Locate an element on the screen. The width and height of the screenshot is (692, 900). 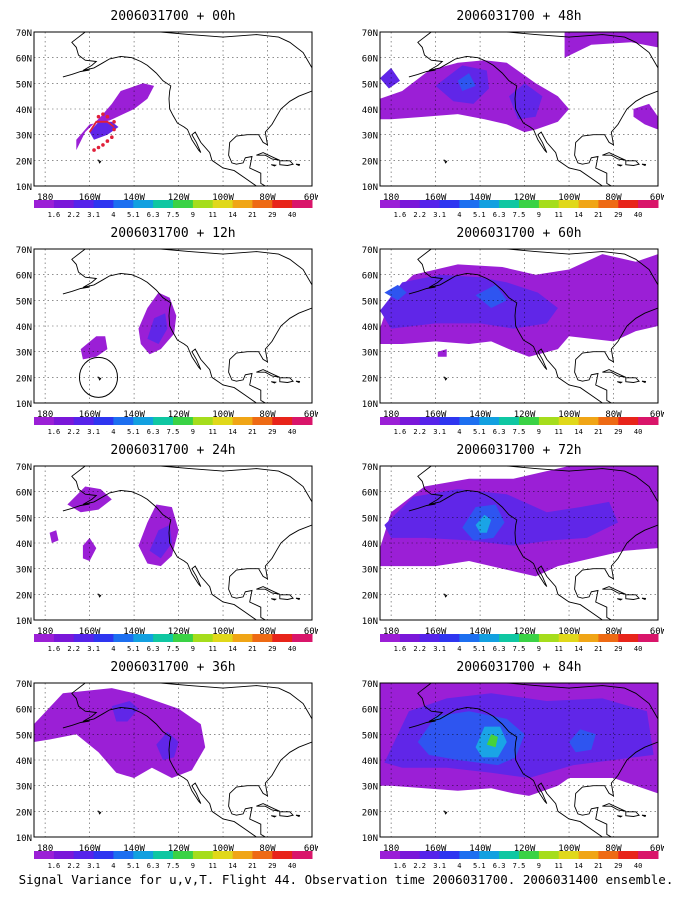
panel-title: 2006031700 + 48h is located at coordinates (519, 16).